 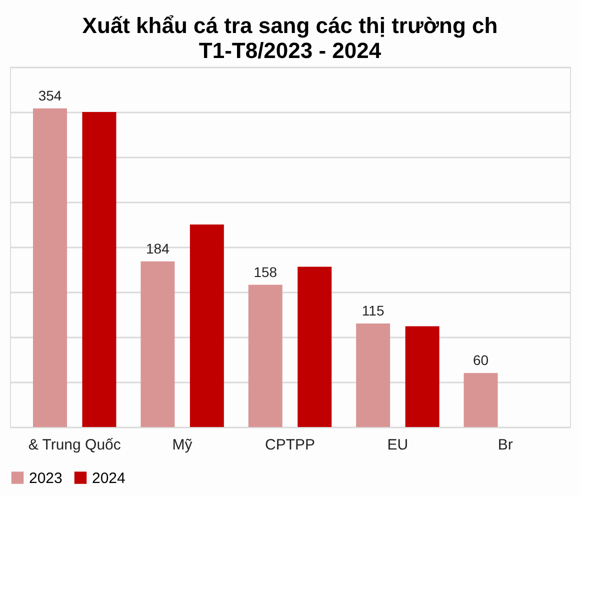 What do you see at coordinates (75, 445) in the screenshot?
I see `x-tick-label: & Trung Quốc` at bounding box center [75, 445].